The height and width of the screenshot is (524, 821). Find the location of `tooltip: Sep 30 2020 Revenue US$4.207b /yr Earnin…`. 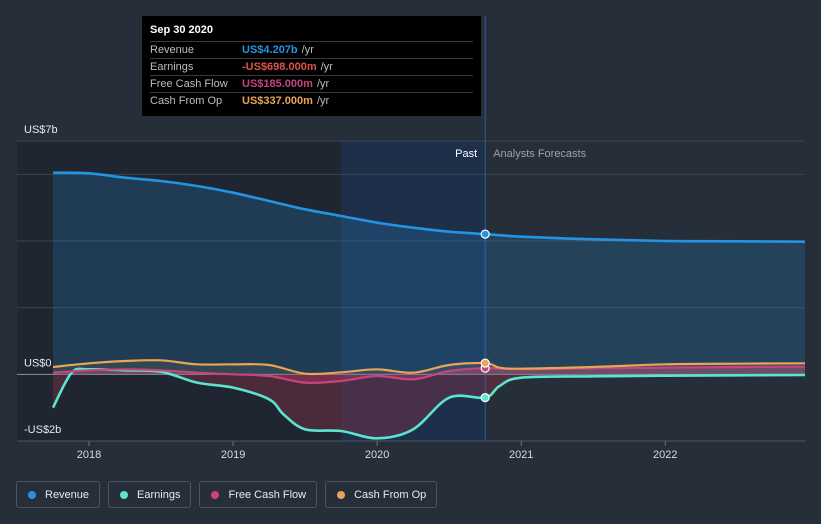

tooltip: Sep 30 2020 Revenue US$4.207b /yr Earnin… is located at coordinates (311, 66).